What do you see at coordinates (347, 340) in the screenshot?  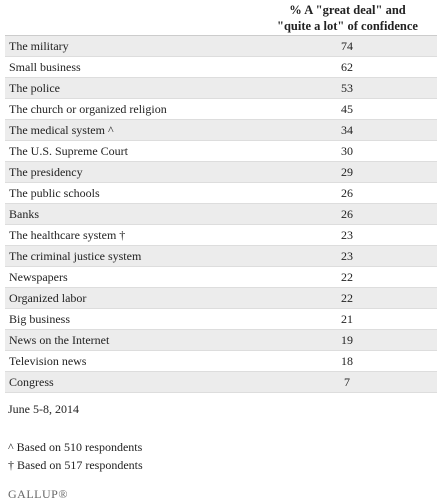 I see `row-value: 19` at bounding box center [347, 340].